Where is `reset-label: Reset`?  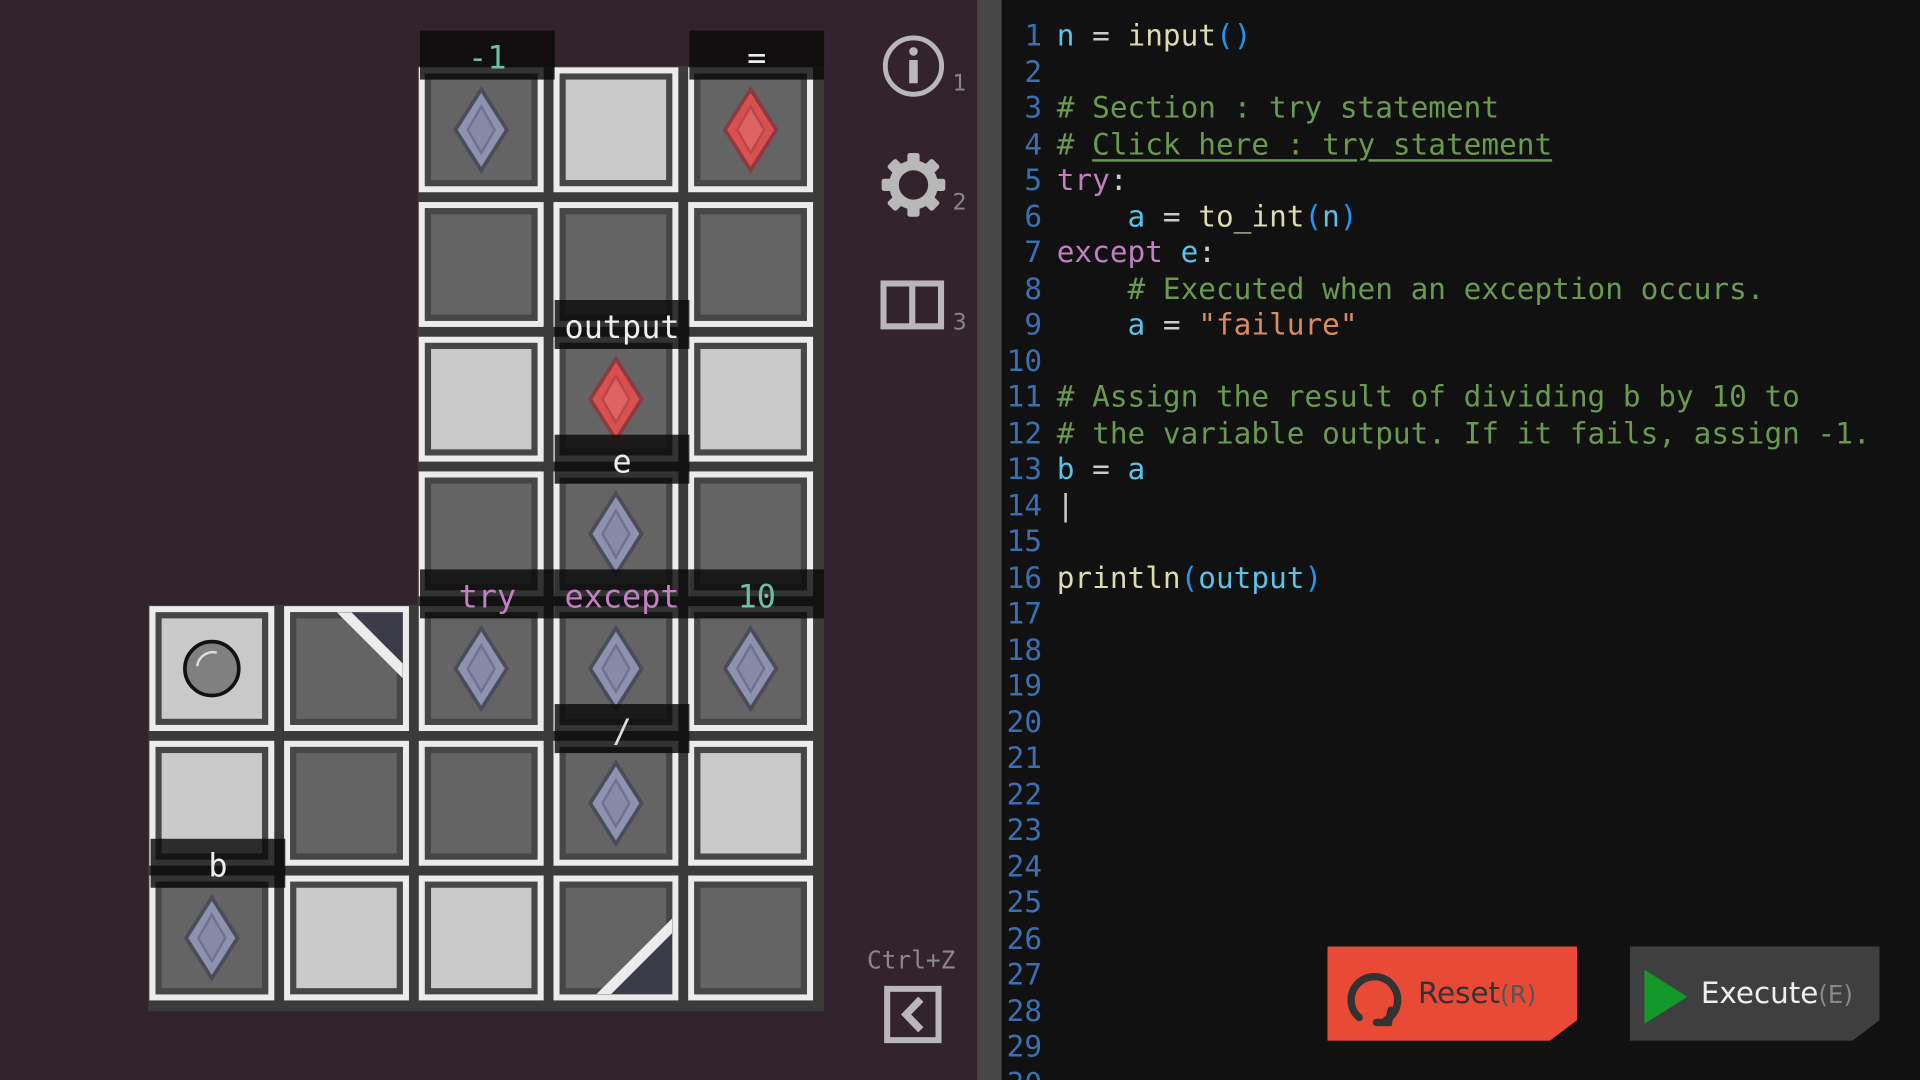 reset-label: Reset is located at coordinates (1459, 993).